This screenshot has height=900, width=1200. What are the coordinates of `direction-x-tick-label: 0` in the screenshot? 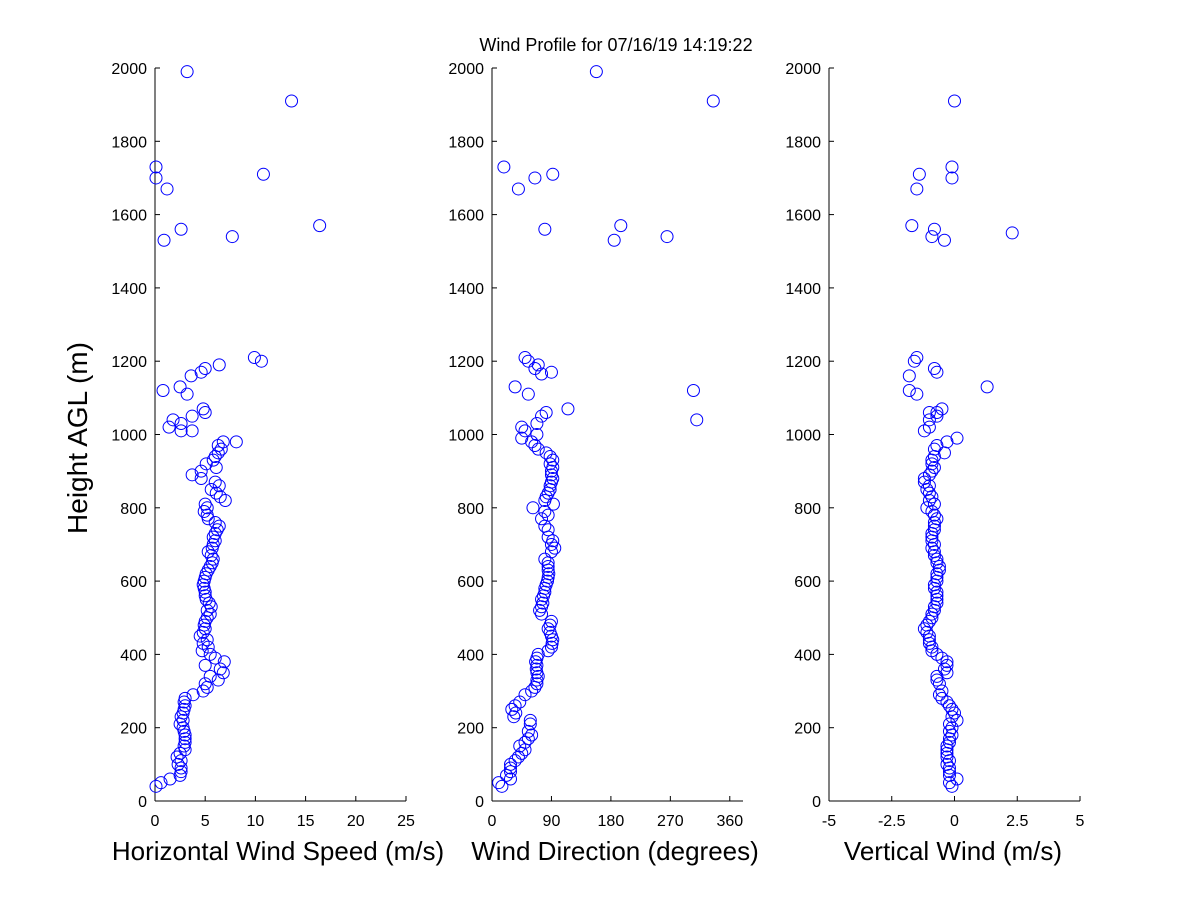 It's located at (492, 821).